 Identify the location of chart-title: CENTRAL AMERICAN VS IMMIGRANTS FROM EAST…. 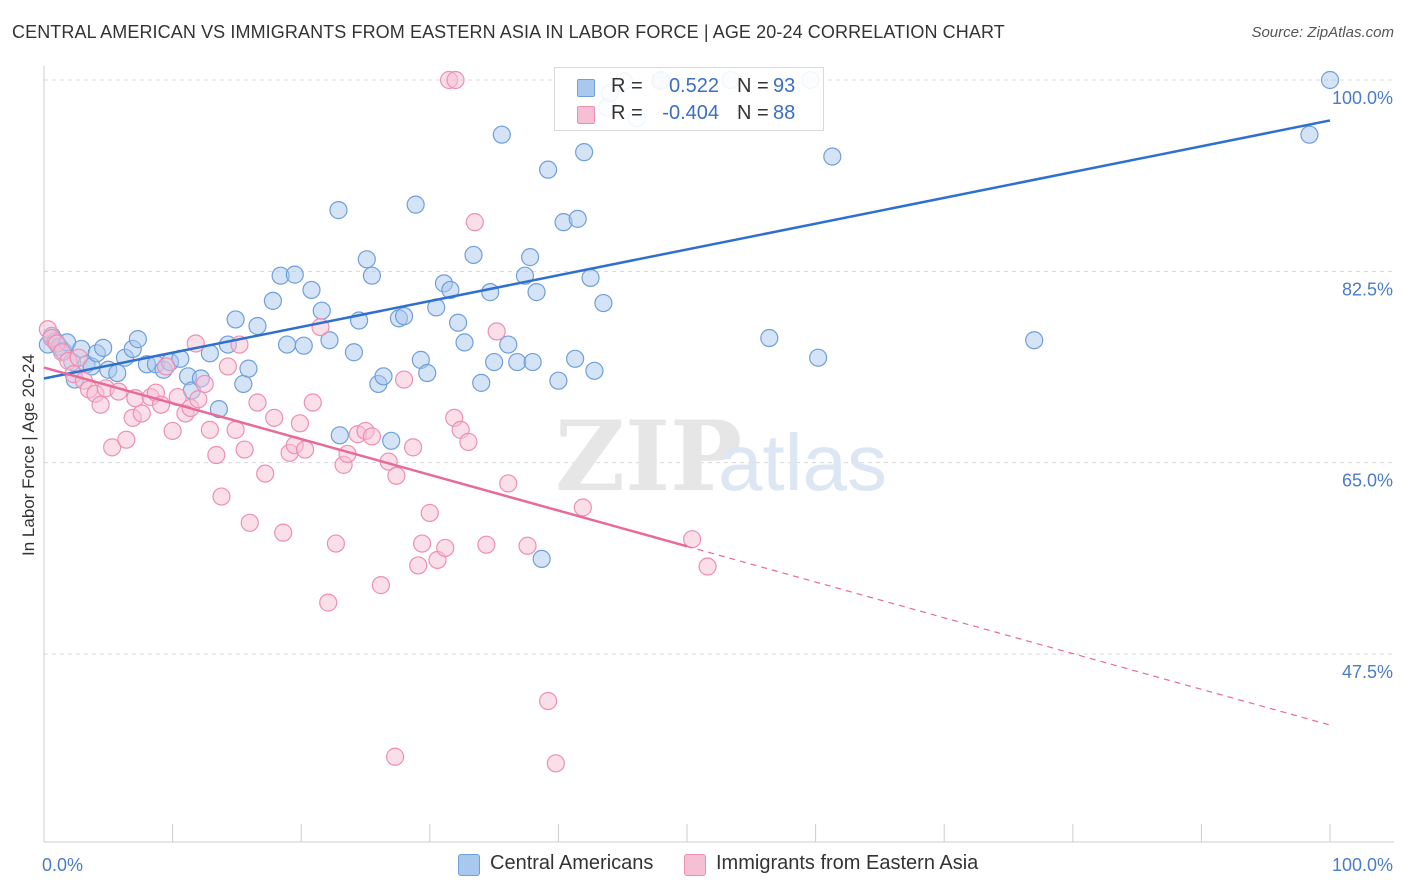
(508, 32).